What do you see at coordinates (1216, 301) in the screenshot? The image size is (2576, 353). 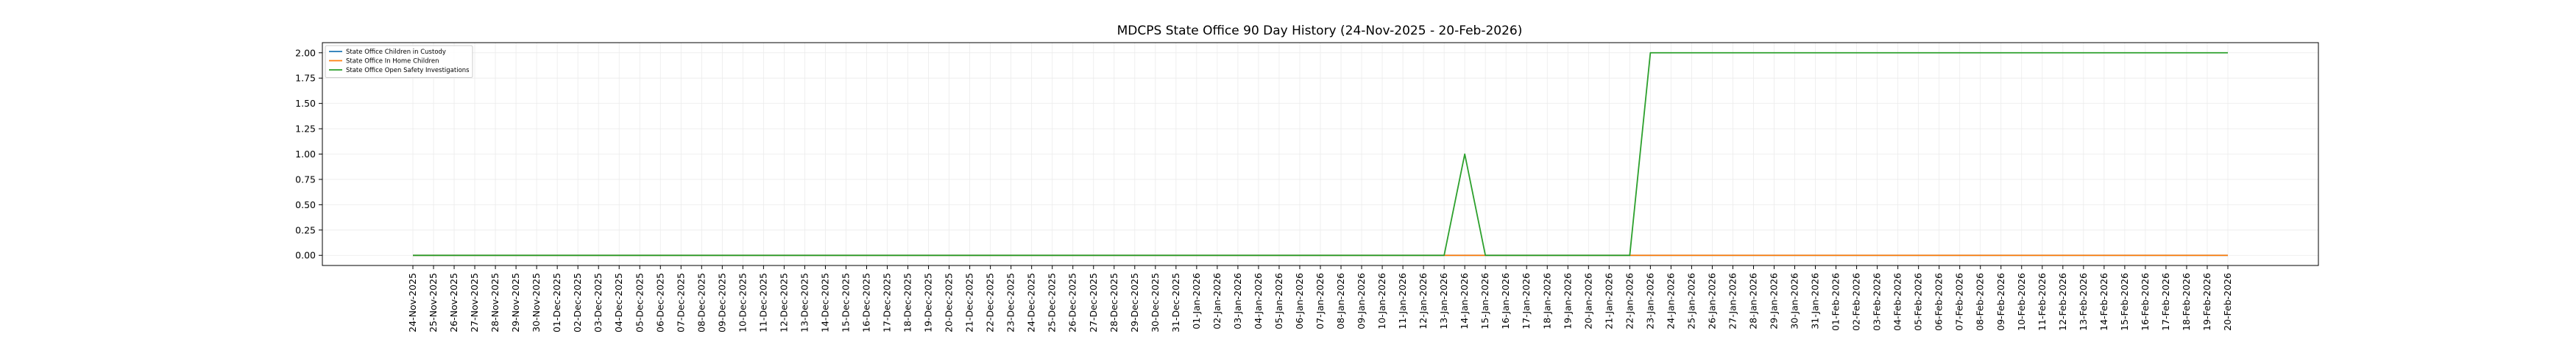 I see `x-tick-label: 02-Jan-2026` at bounding box center [1216, 301].